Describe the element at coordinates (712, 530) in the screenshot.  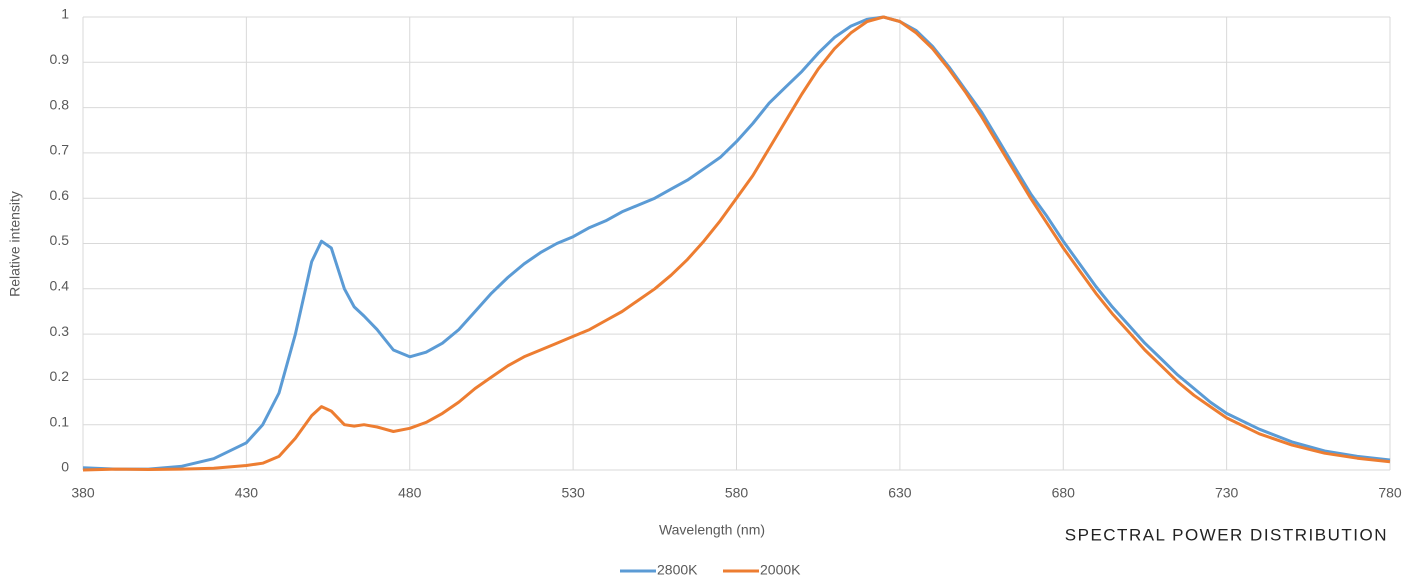
I see `x-axis-label: Wavelength (nm)` at that location.